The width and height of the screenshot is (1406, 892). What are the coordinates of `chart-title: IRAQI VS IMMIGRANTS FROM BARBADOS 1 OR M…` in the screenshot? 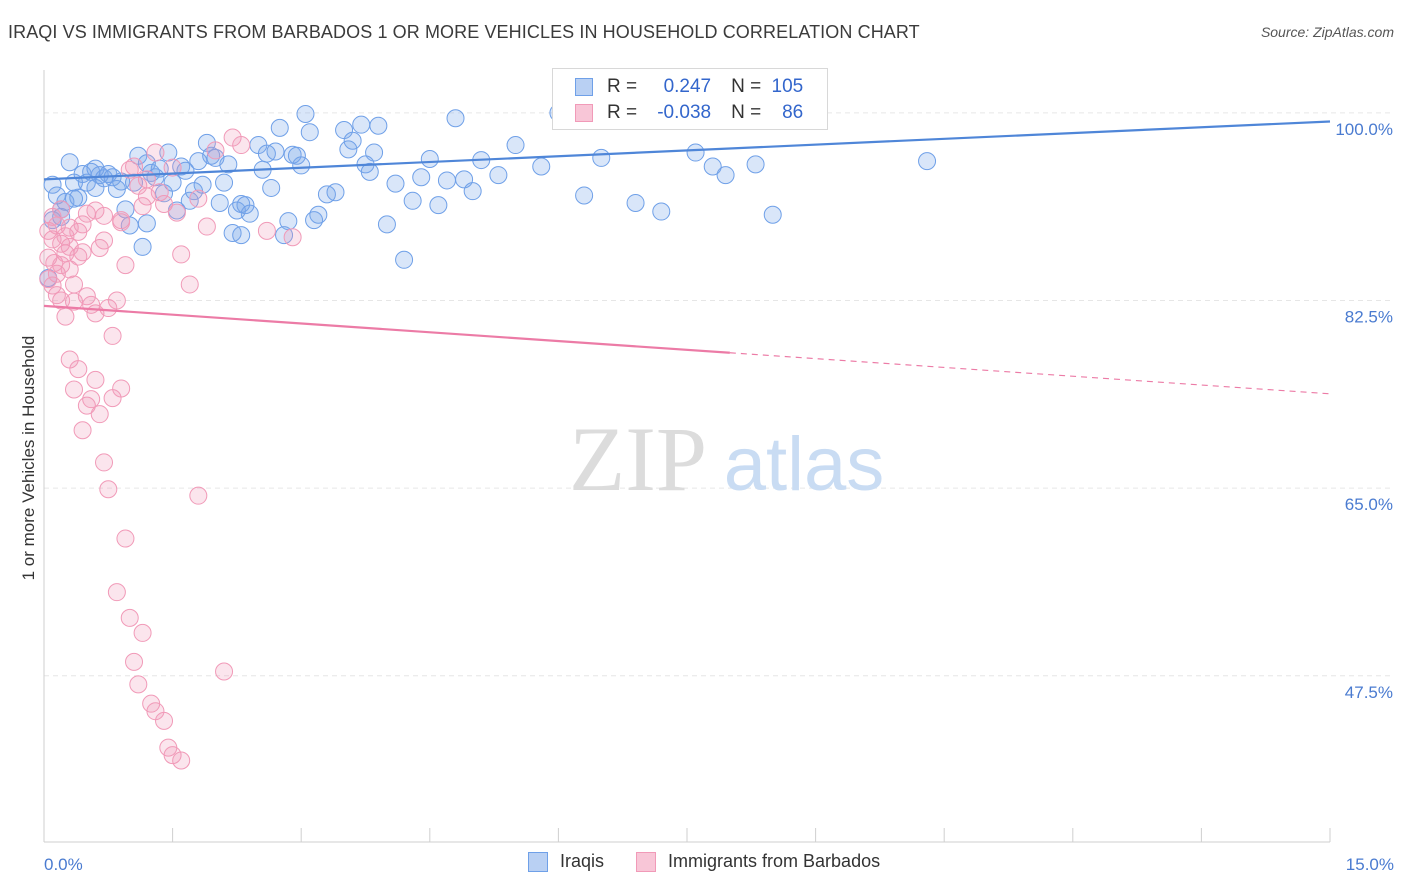 It's located at (464, 32).